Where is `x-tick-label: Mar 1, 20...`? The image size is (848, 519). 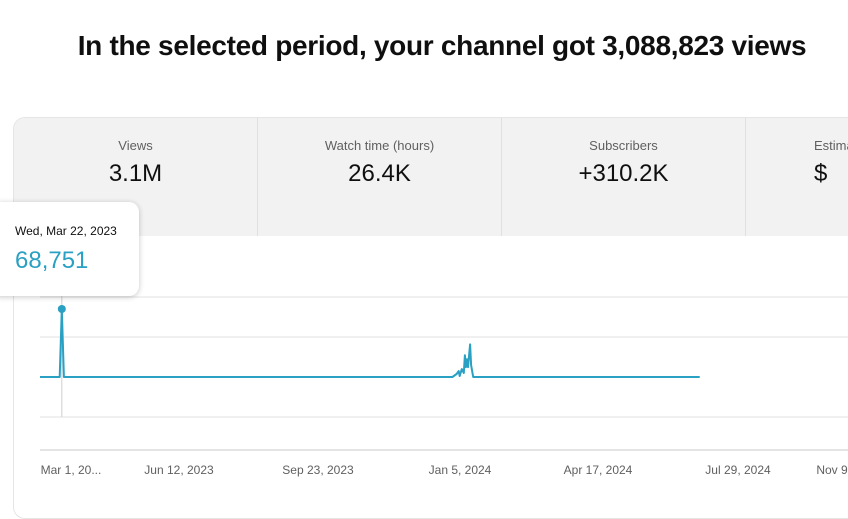
x-tick-label: Mar 1, 20... is located at coordinates (71, 470).